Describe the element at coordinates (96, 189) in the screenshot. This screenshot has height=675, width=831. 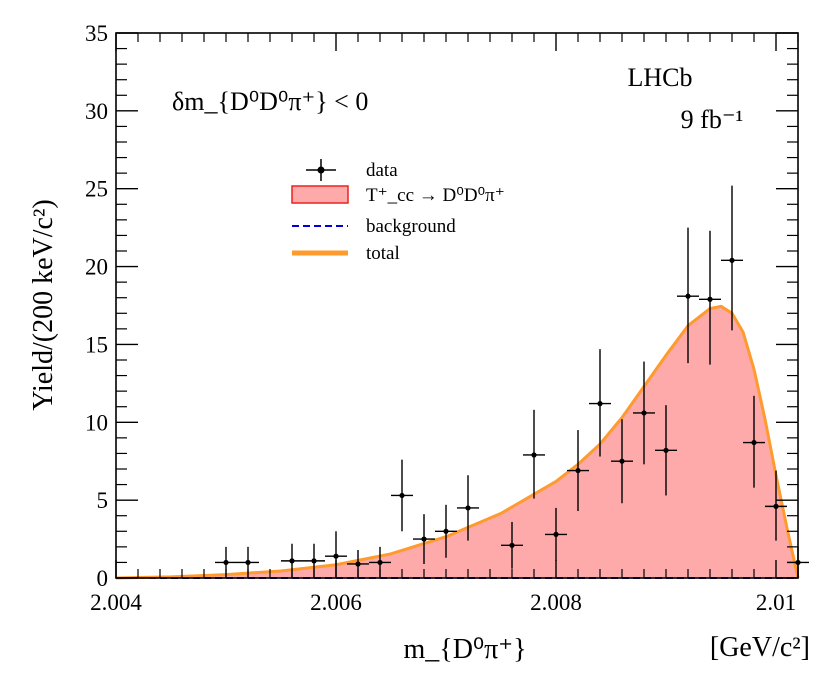
I see `y-tick-label: 25` at that location.